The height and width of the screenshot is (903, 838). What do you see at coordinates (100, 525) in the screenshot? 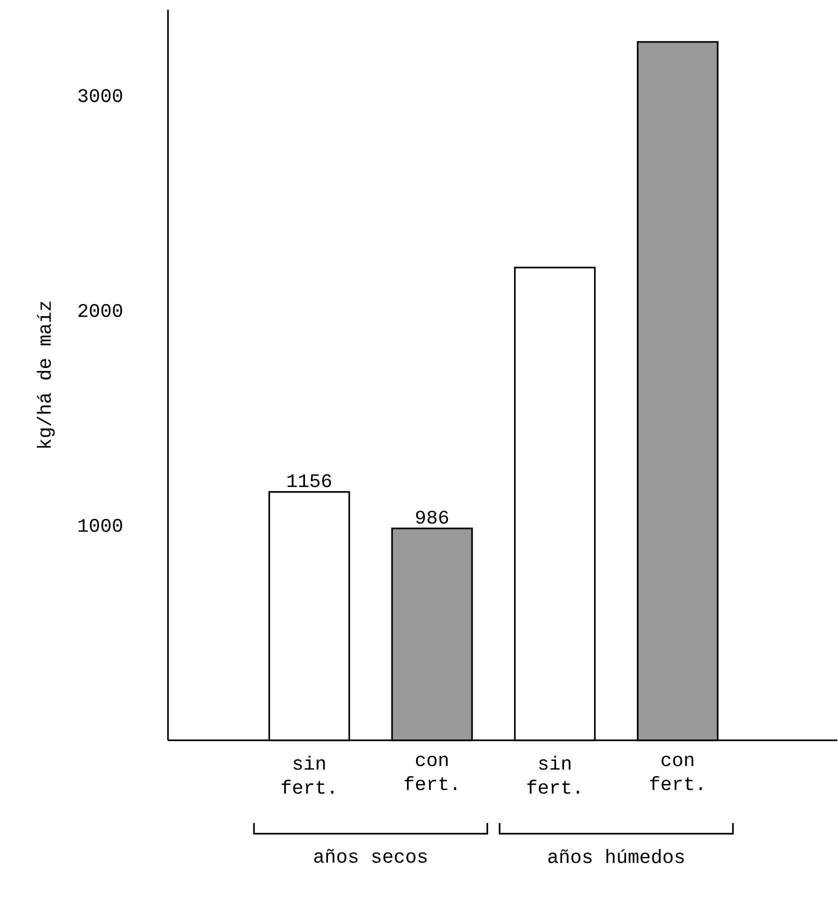
I see `y-tick-label: 1000` at bounding box center [100, 525].